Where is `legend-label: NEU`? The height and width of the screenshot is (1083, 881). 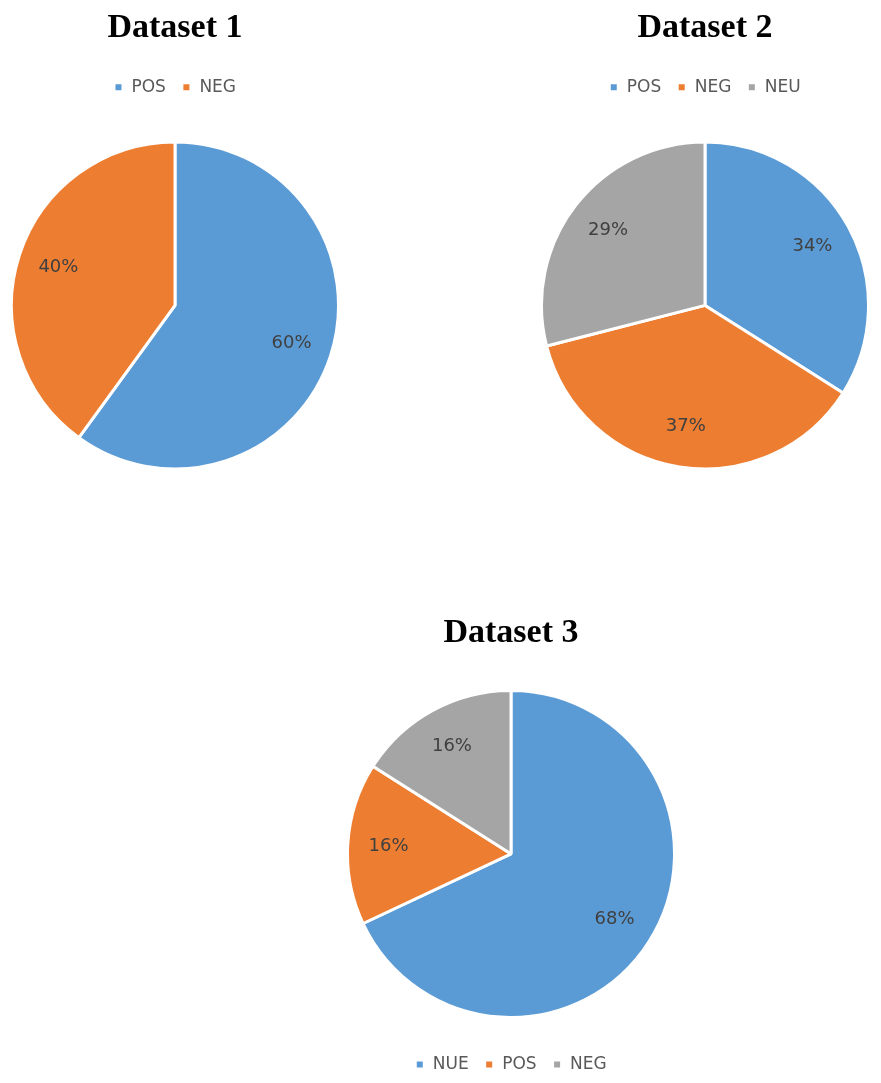 legend-label: NEU is located at coordinates (782, 85).